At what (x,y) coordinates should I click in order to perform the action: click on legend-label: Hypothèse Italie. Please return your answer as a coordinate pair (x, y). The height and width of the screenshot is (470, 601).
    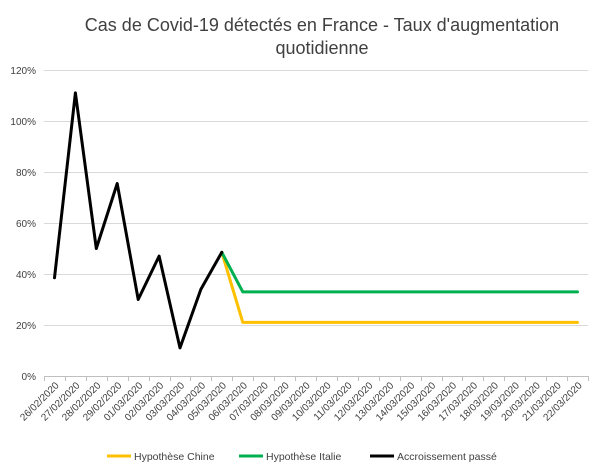
    Looking at the image, I should click on (303, 457).